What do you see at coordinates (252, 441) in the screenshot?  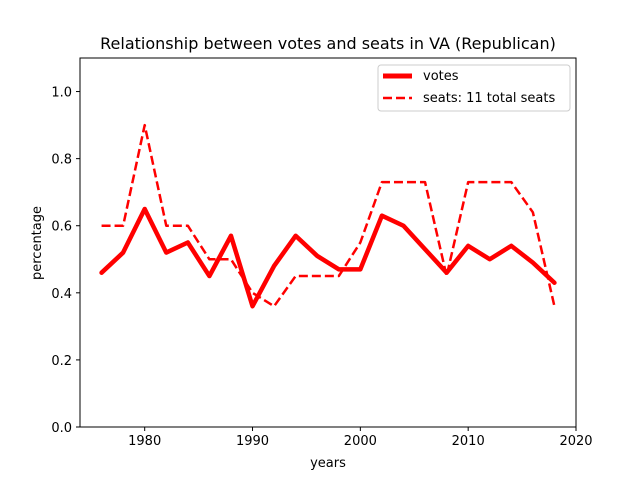 I see `x-tick-label: 1990` at bounding box center [252, 441].